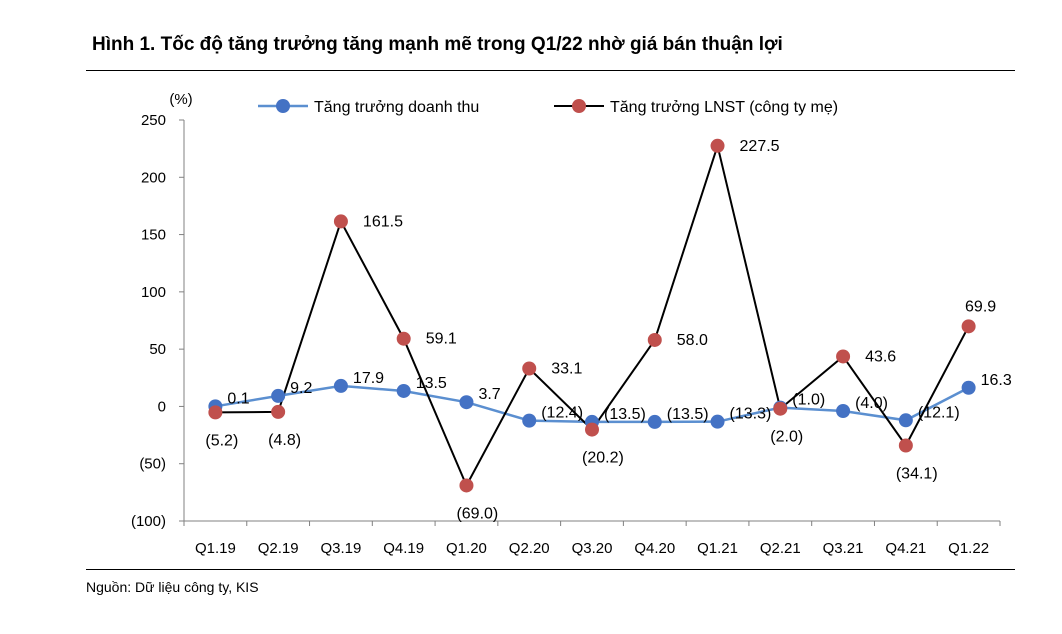 The height and width of the screenshot is (634, 1062). What do you see at coordinates (340, 548) in the screenshot?
I see `x-tick-label: Q3.19` at bounding box center [340, 548].